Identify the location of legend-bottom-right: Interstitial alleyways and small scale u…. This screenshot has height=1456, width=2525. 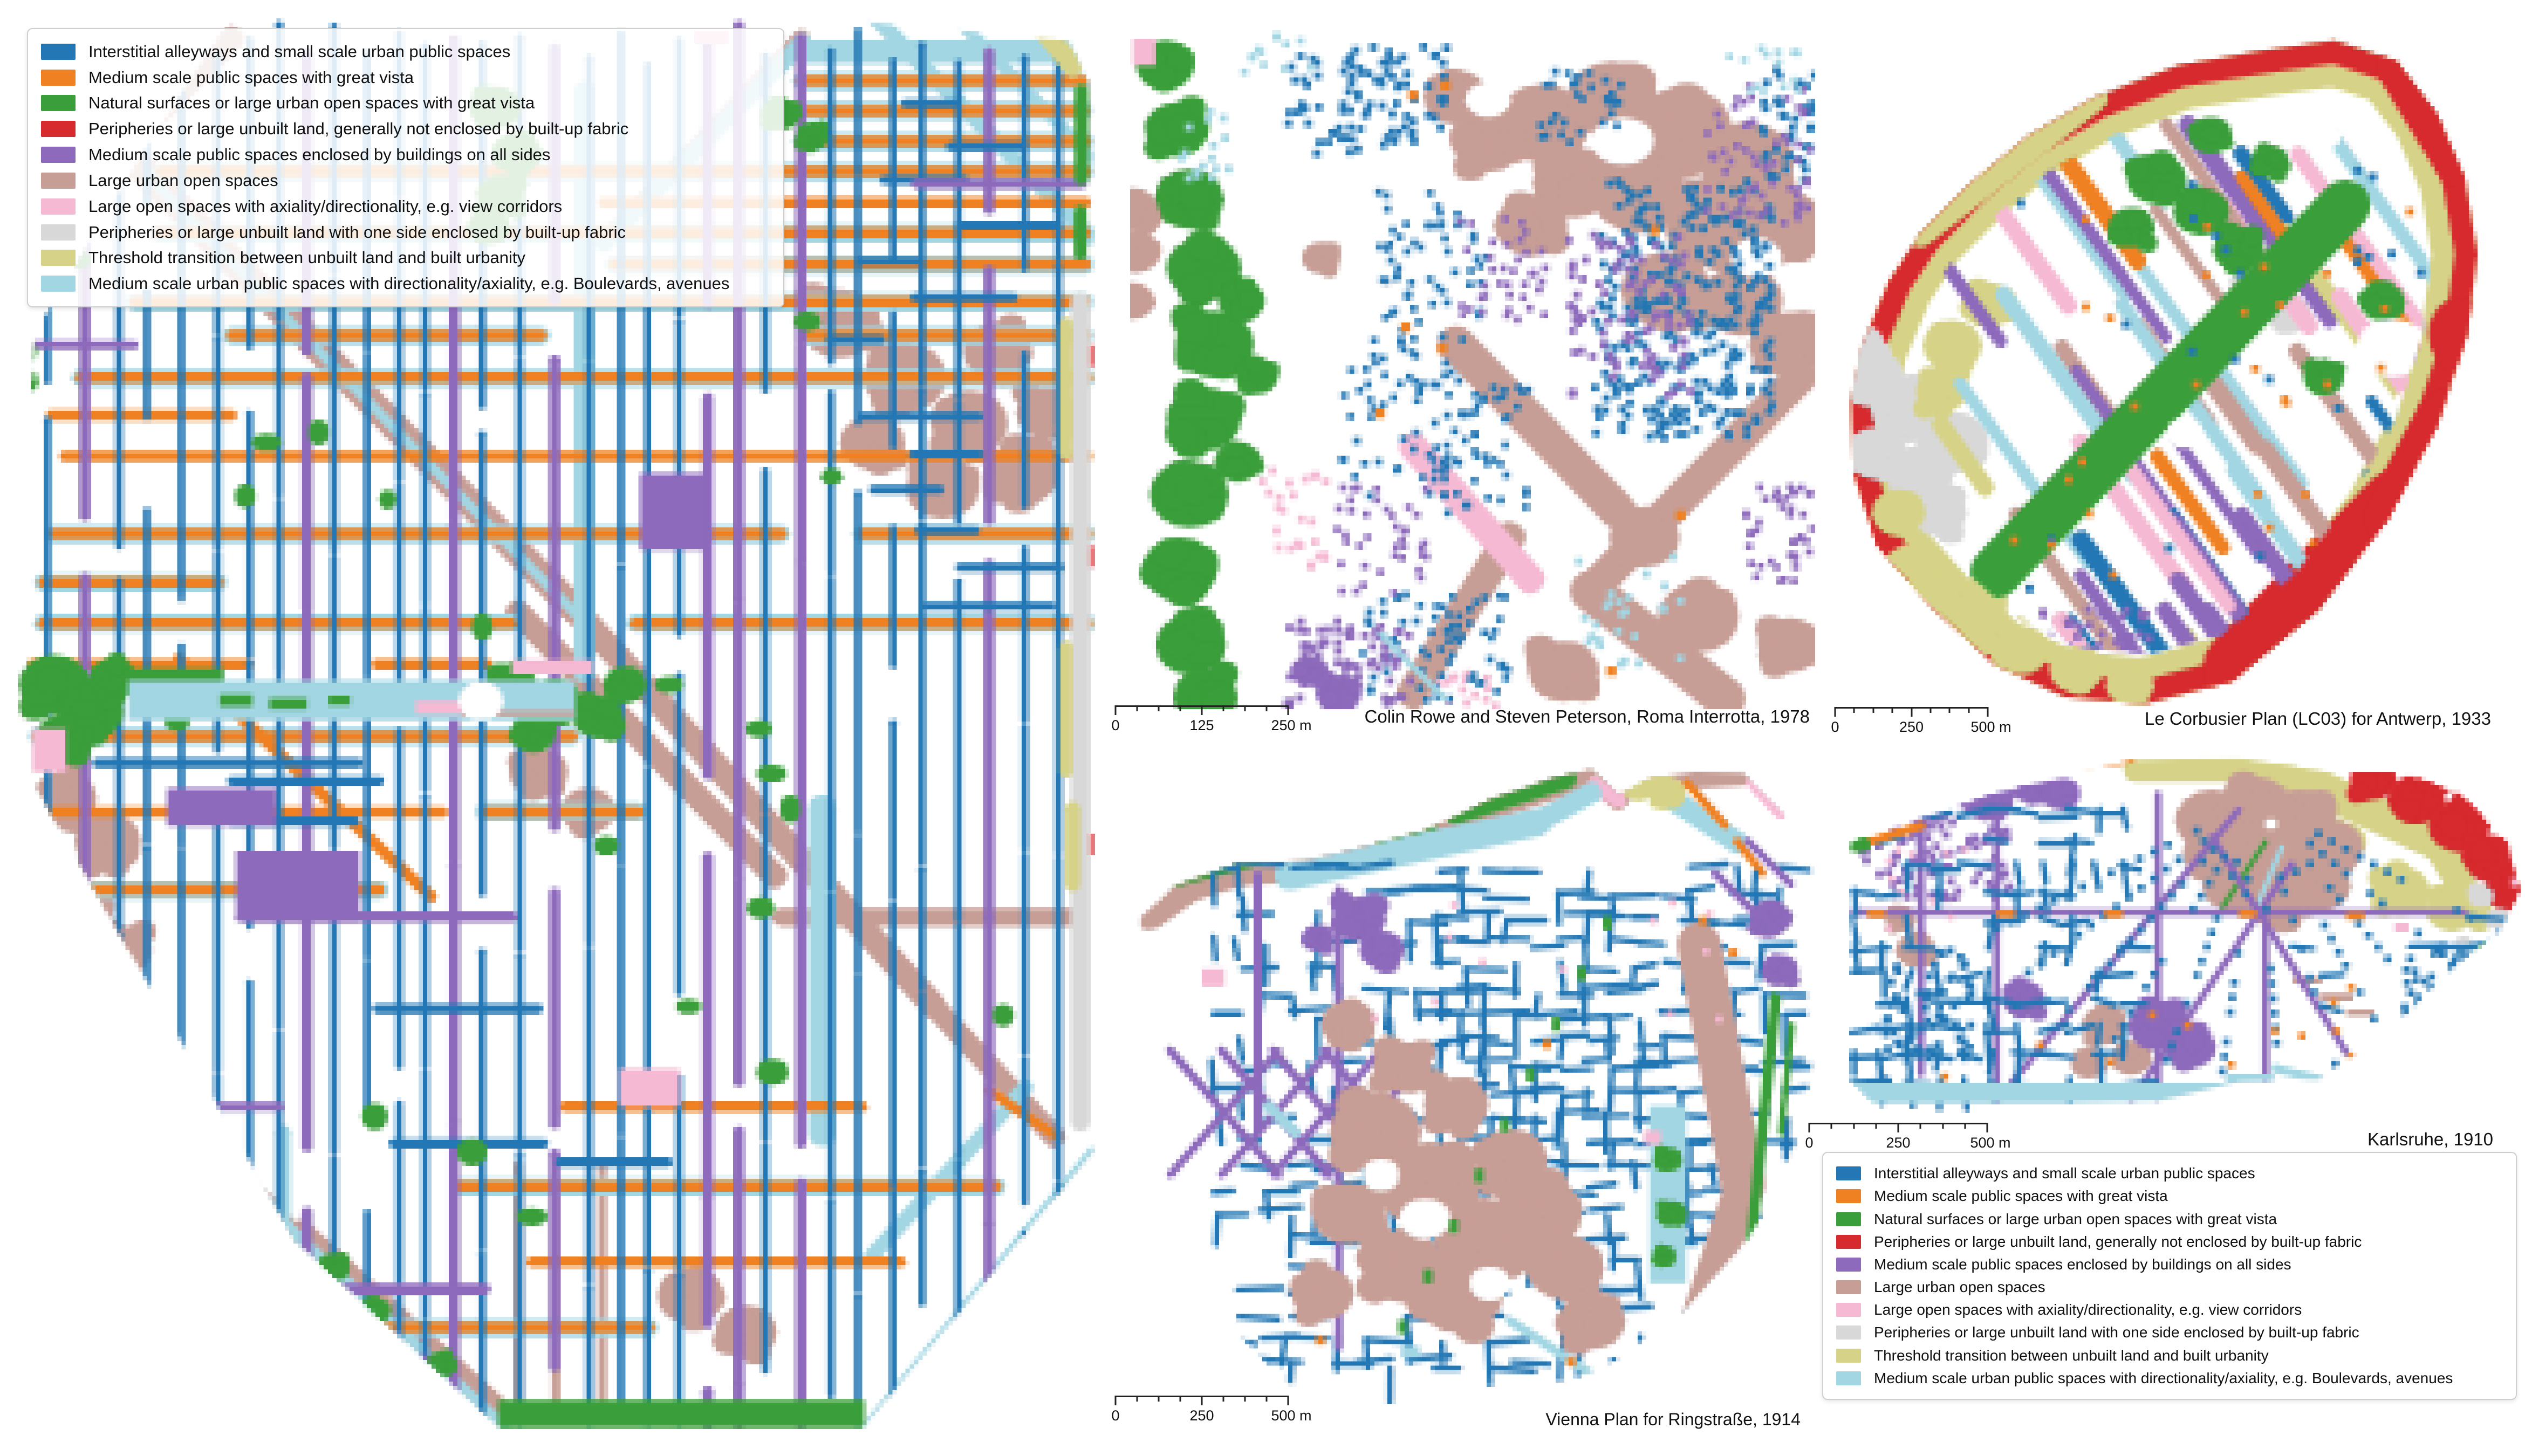
(2169, 1276).